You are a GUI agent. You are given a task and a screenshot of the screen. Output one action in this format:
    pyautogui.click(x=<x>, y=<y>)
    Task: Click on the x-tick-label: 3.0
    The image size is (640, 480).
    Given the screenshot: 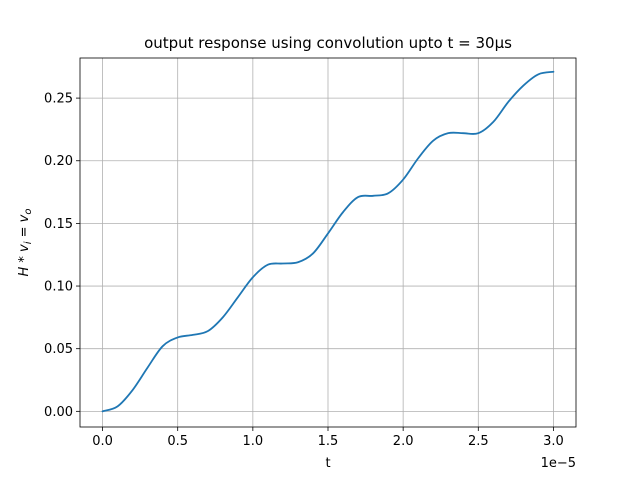 What is the action you would take?
    pyautogui.click(x=553, y=441)
    